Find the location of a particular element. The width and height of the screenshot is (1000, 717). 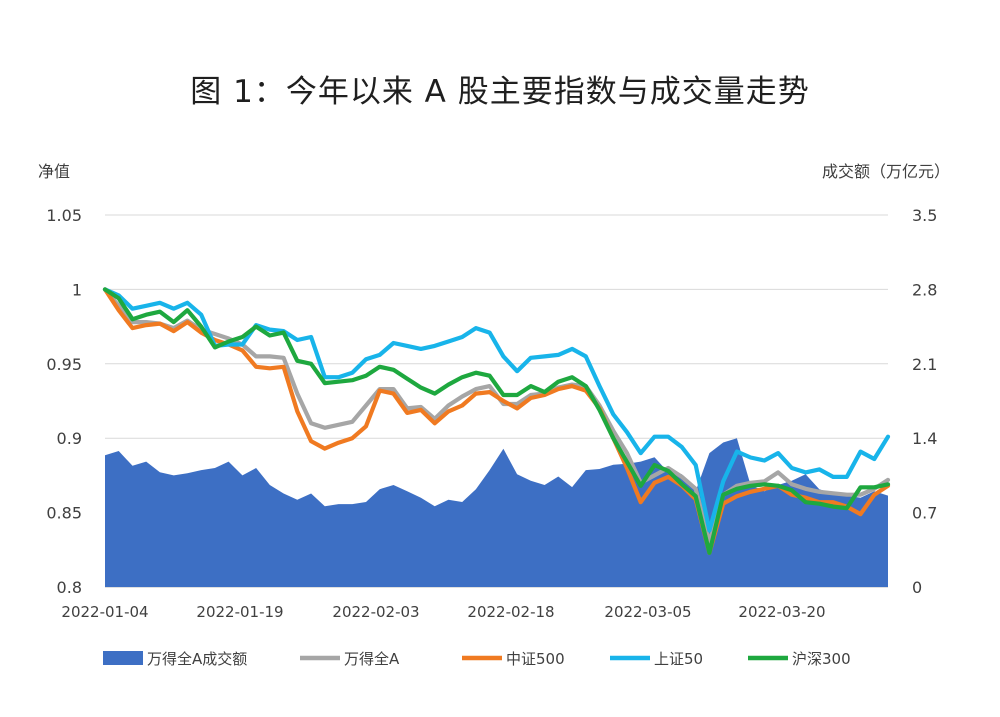

right-tick-label: 0 is located at coordinates (917, 587).